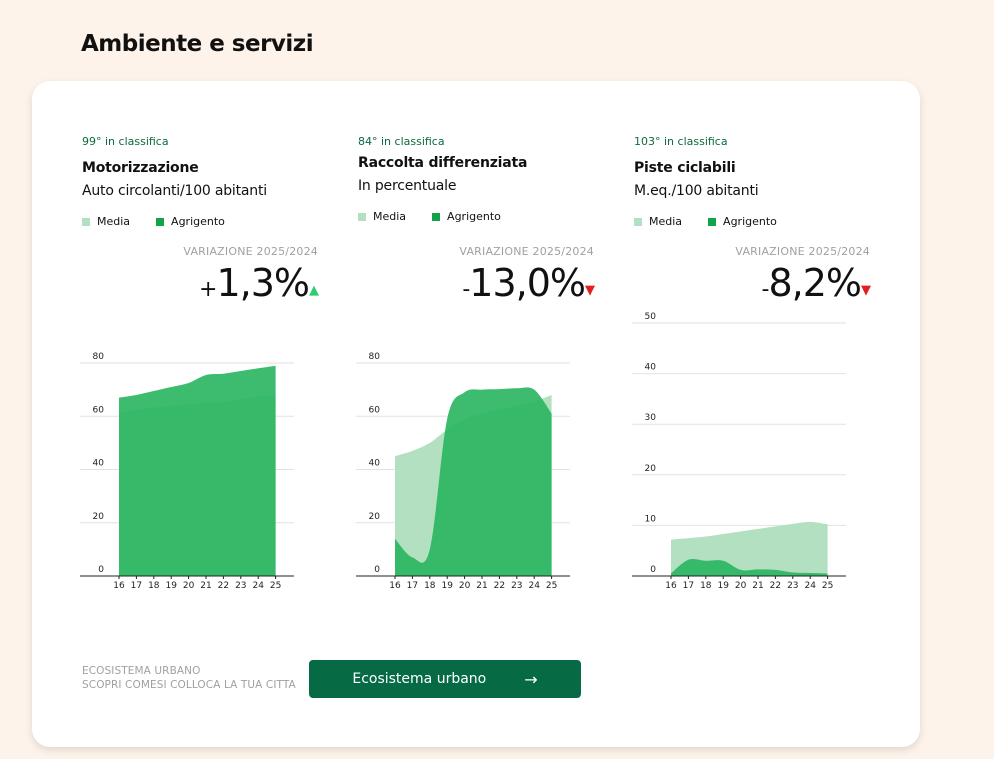  Describe the element at coordinates (174, 191) in the screenshot. I see `metric-subtitle: Auto circolanti/100 abitanti` at that location.